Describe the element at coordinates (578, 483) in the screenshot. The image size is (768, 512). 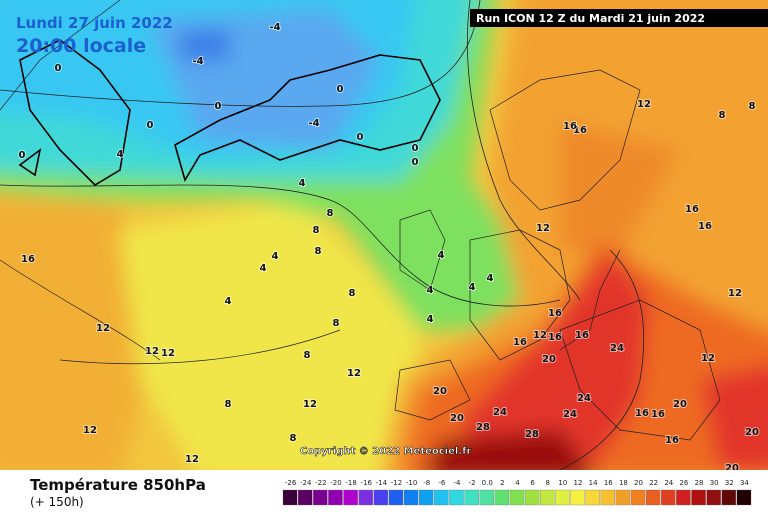
I see `colorbar-label: 12` at that location.